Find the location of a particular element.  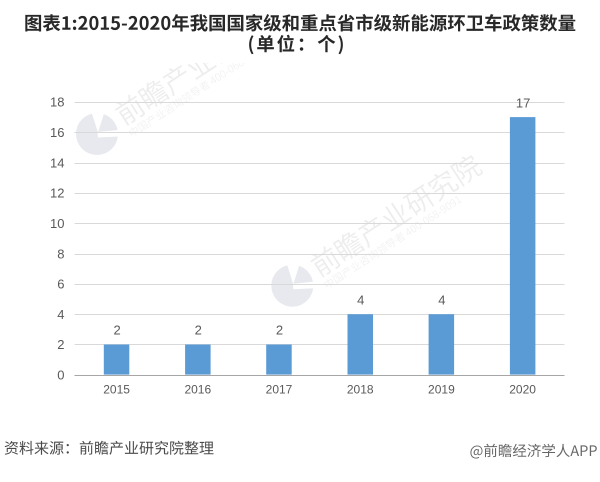

svg-text: 12 is located at coordinates (57, 193).